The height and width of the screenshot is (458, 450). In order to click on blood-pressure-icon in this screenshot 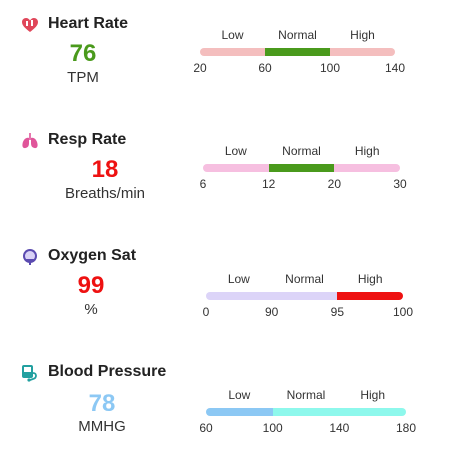, I will do `click(30, 373)`.